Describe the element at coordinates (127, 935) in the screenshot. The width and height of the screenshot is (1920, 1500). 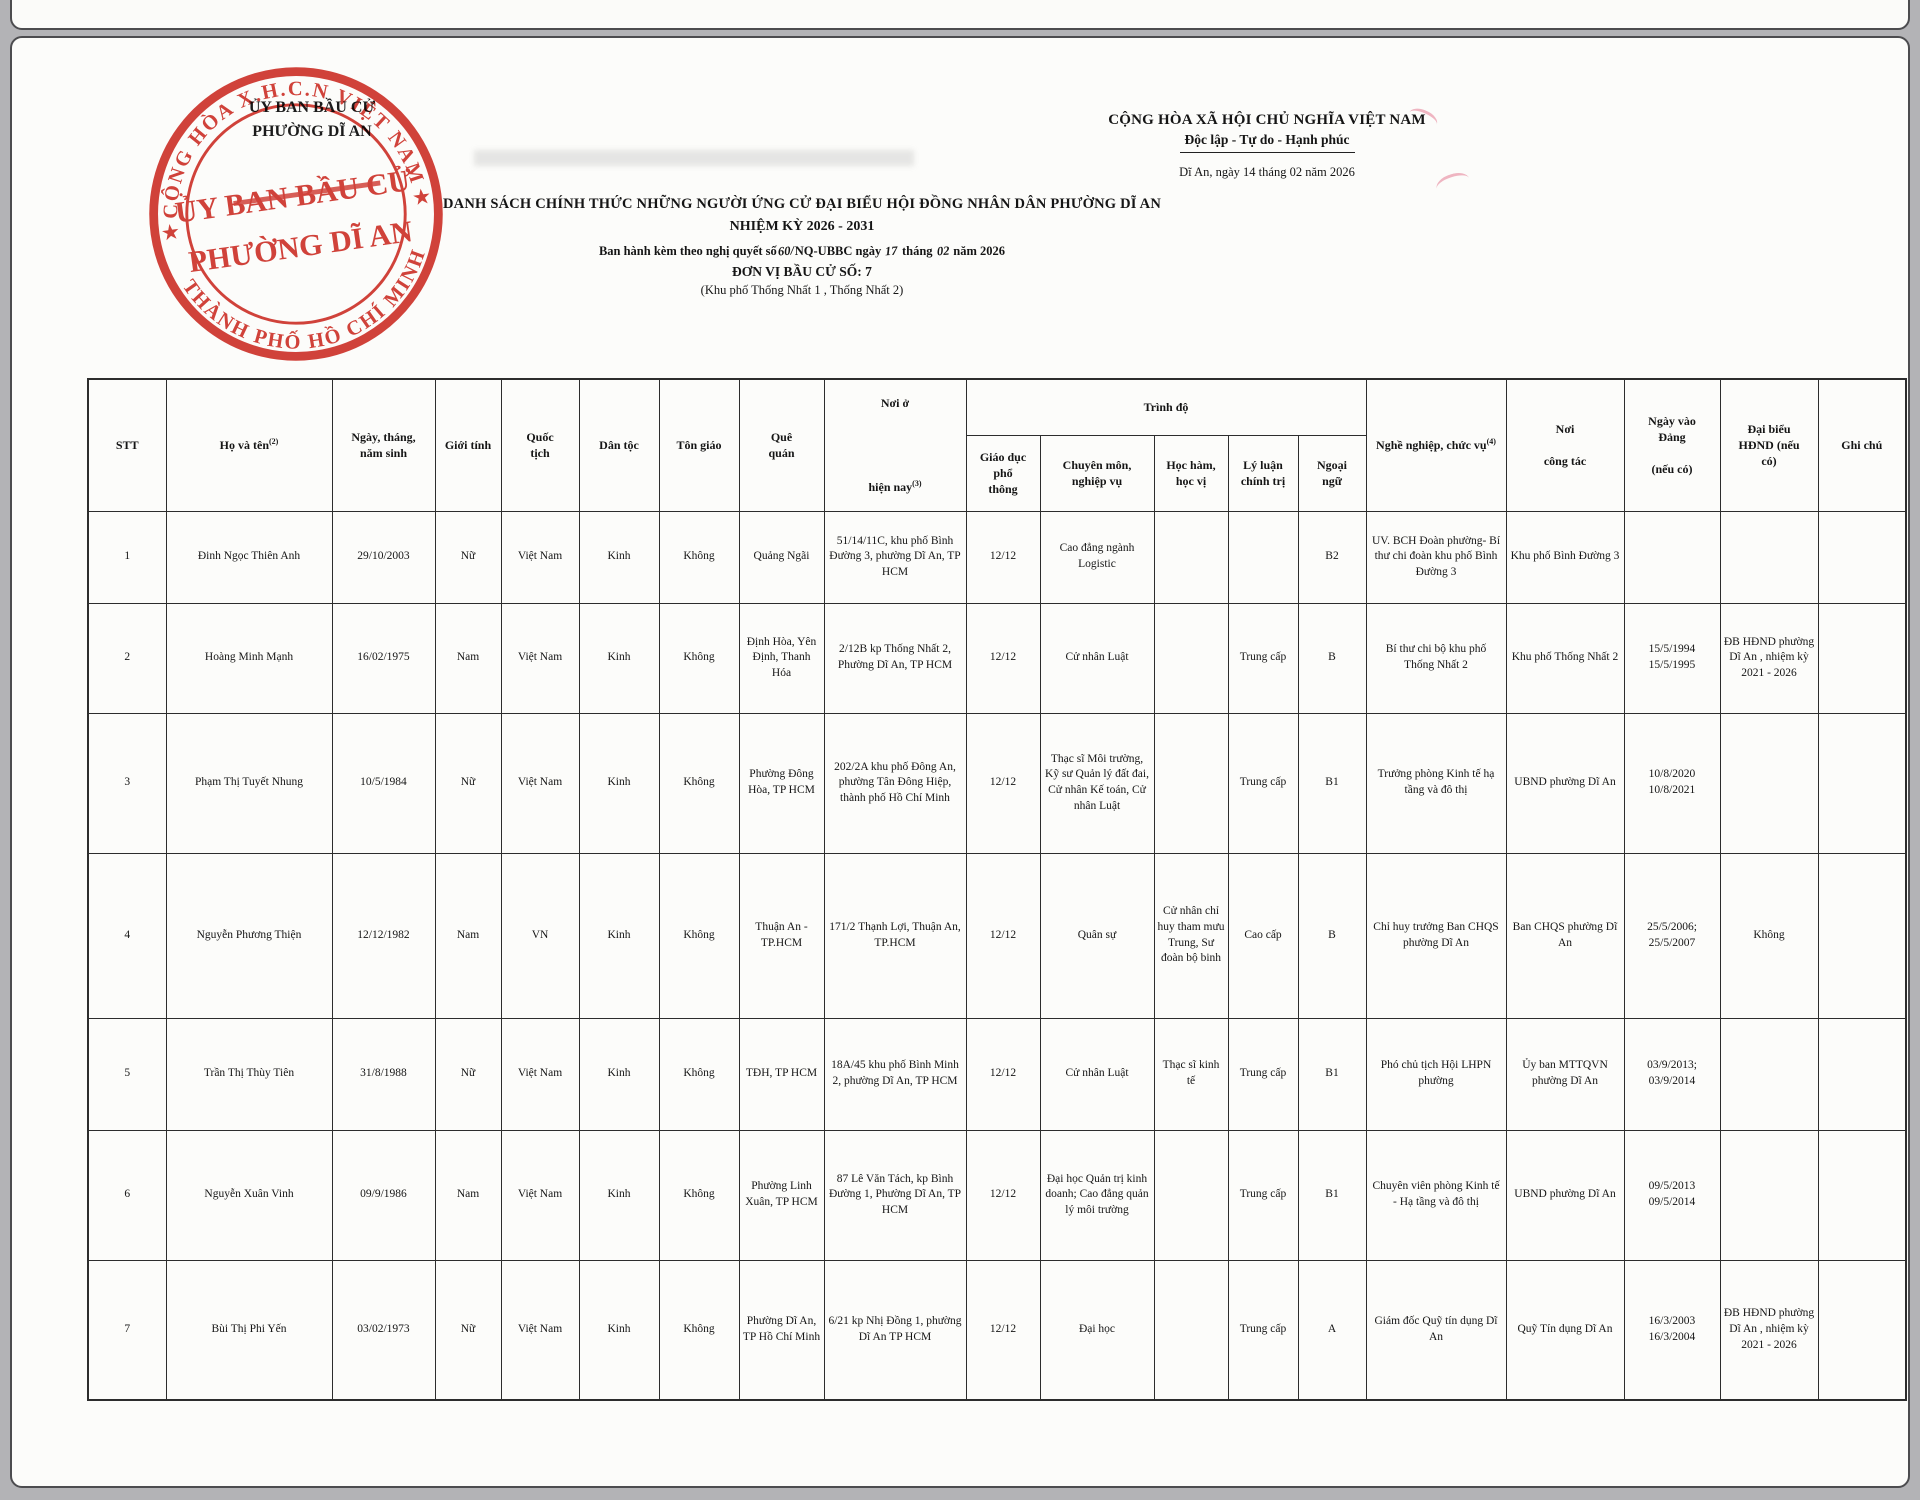
I see `table-cell: 4` at that location.